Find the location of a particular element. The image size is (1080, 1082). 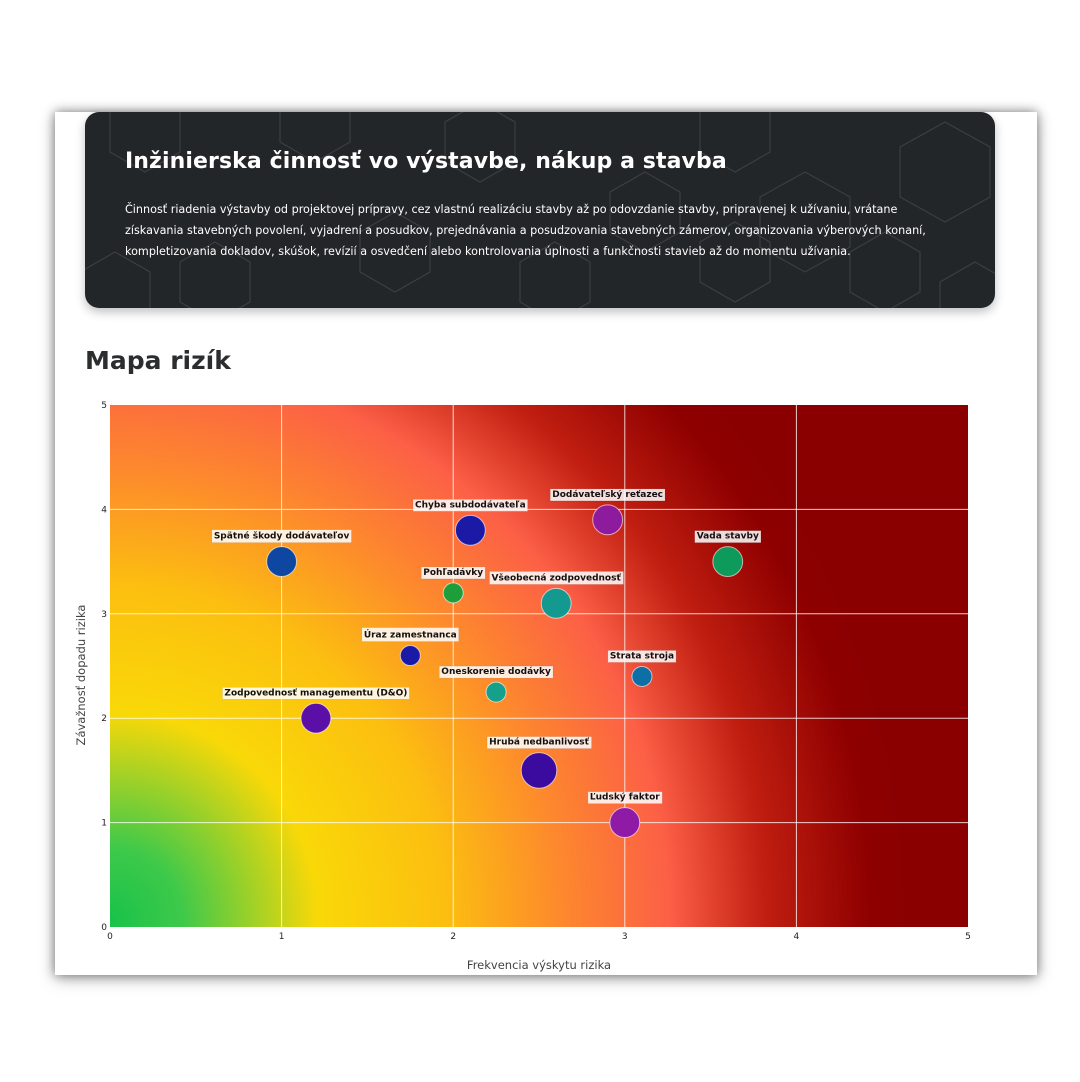

point-label: Oneskorenie dodávky is located at coordinates (496, 672).